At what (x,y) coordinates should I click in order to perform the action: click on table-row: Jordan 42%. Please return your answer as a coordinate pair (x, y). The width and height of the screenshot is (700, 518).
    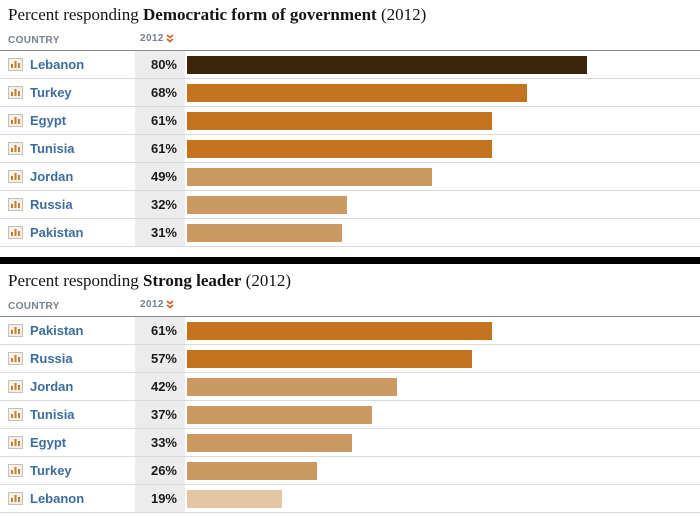
    Looking at the image, I should click on (350, 387).